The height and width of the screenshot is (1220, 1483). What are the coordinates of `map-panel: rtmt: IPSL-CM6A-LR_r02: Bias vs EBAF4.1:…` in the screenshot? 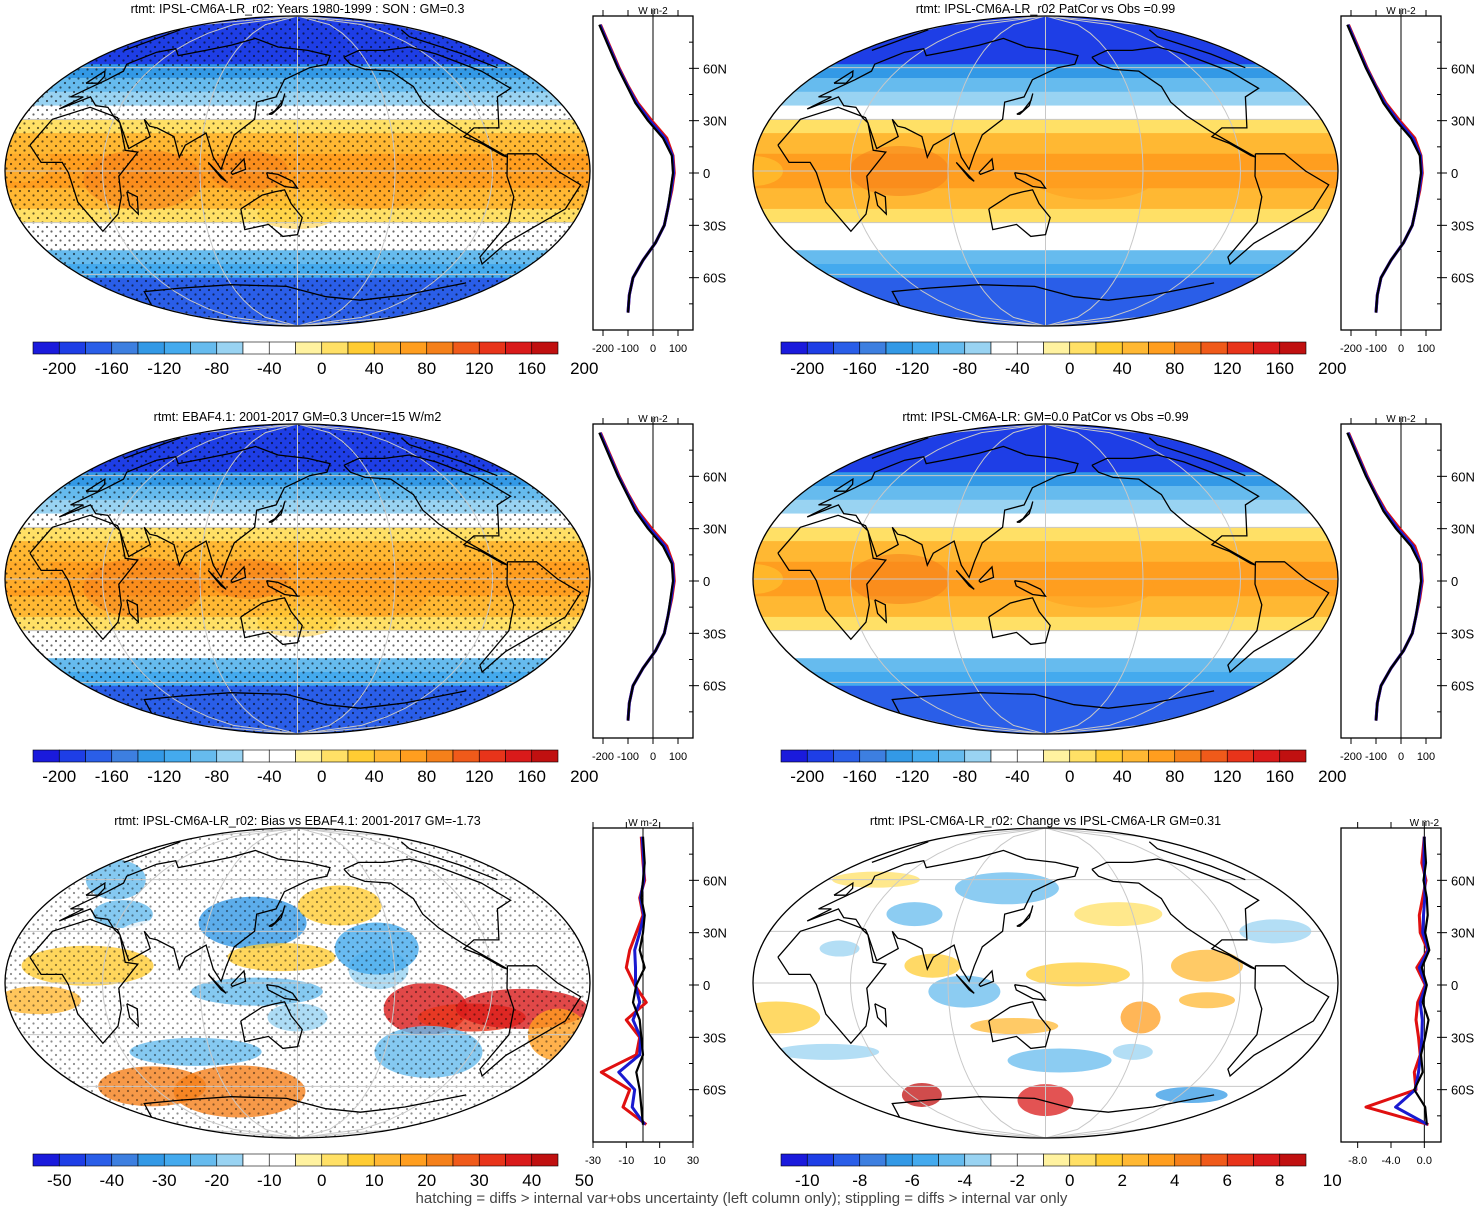 It's located at (297, 976).